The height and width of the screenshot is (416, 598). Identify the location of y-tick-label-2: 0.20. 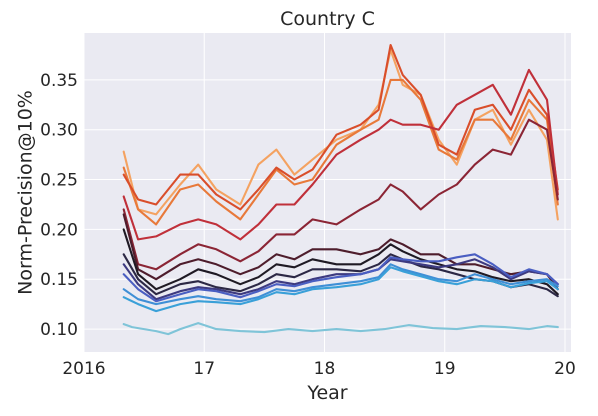
(59, 230).